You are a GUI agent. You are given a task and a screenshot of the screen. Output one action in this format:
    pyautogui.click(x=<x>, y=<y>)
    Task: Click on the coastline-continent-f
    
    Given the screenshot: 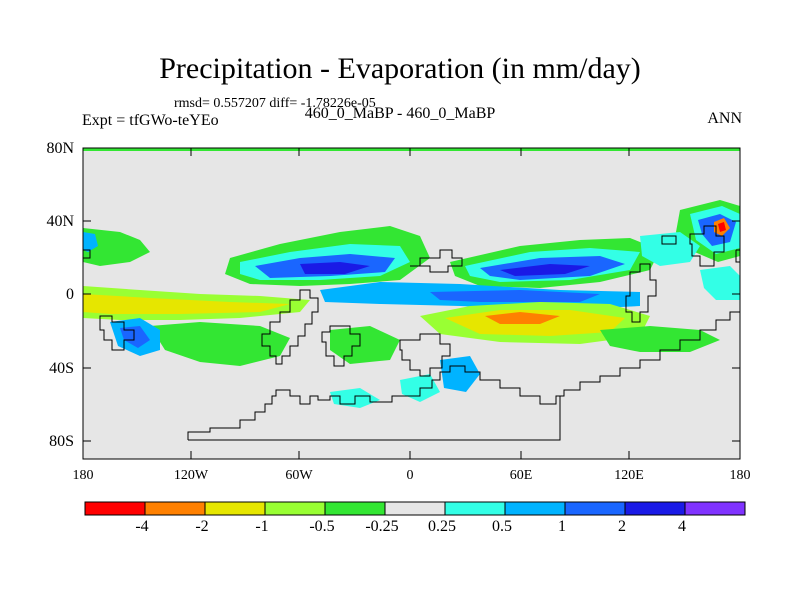 What is the action you would take?
    pyautogui.click(x=707, y=246)
    